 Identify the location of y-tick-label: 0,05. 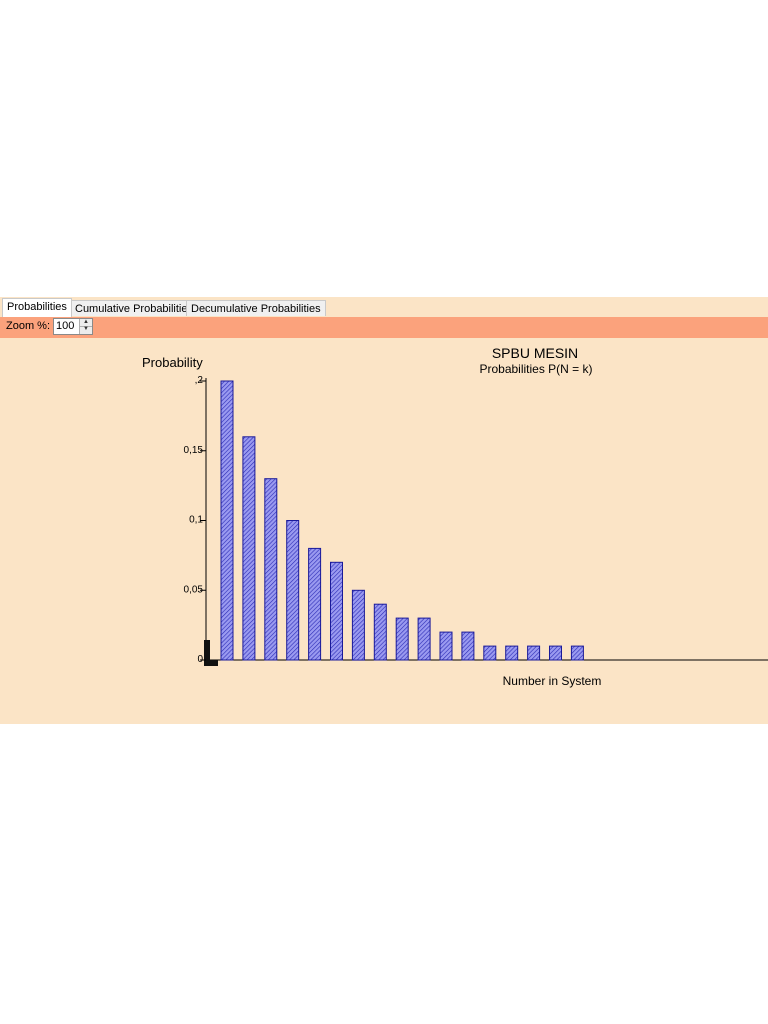
(194, 589).